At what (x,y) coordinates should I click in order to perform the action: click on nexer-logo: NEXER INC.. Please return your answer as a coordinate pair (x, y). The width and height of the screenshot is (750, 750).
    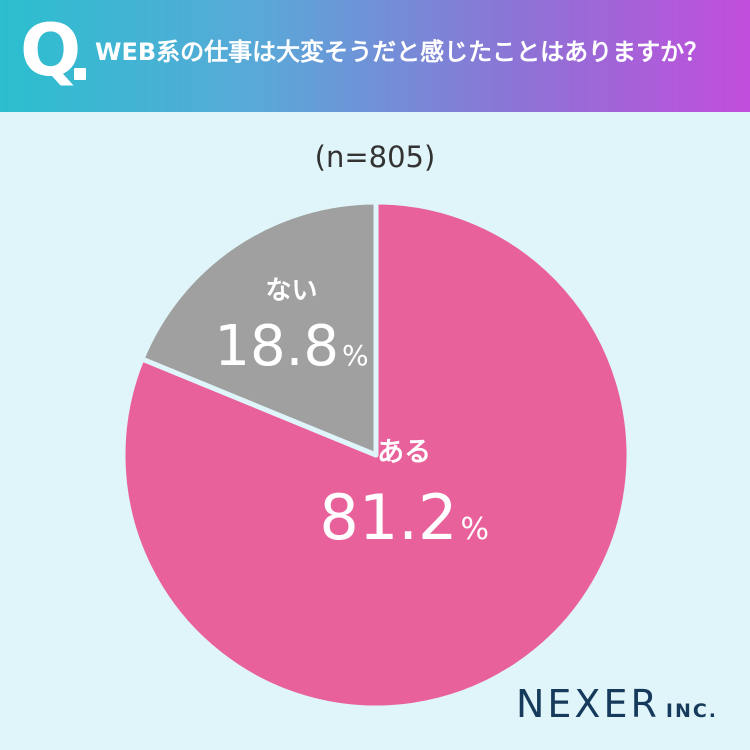
    Looking at the image, I should click on (617, 704).